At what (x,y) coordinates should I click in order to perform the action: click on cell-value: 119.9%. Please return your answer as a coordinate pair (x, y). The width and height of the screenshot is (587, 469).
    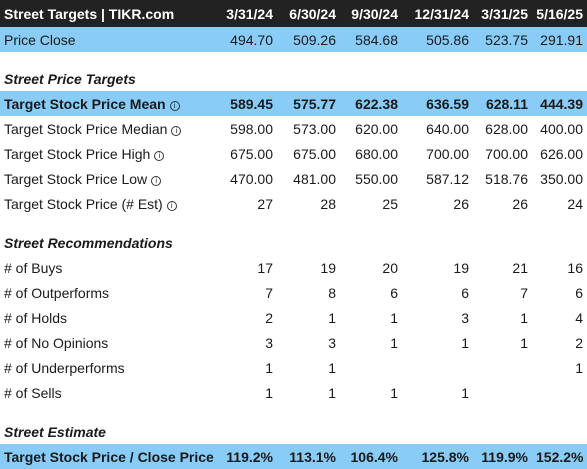
    Looking at the image, I should click on (504, 456).